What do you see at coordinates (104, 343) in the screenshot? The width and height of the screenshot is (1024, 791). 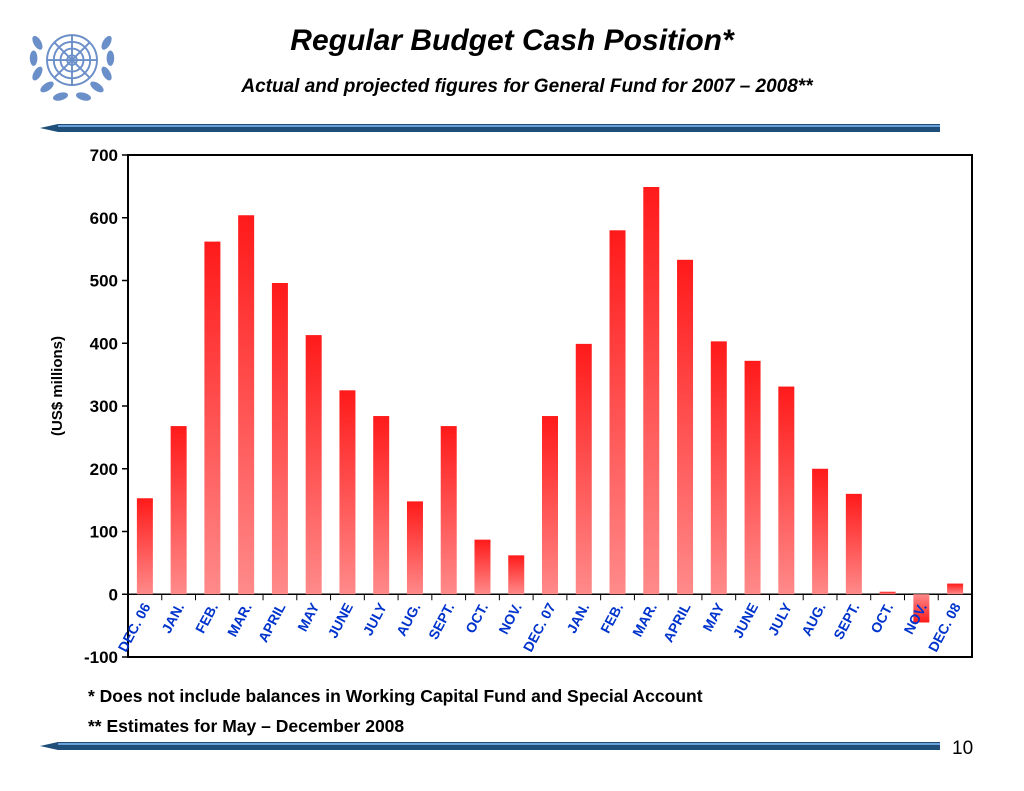 I see `y-tick-label: 400` at bounding box center [104, 343].